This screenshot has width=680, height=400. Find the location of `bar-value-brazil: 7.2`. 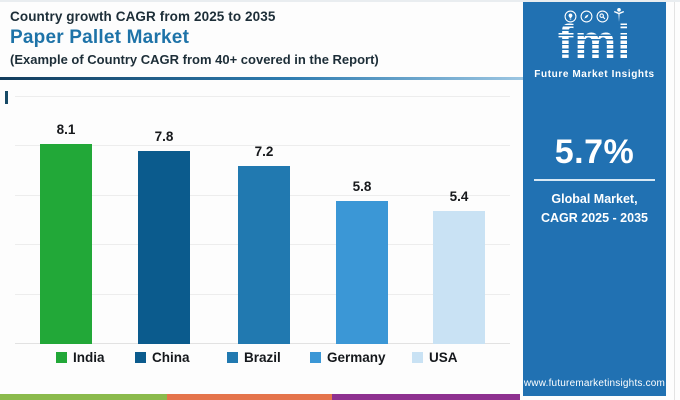

bar-value-brazil: 7.2 is located at coordinates (264, 152).